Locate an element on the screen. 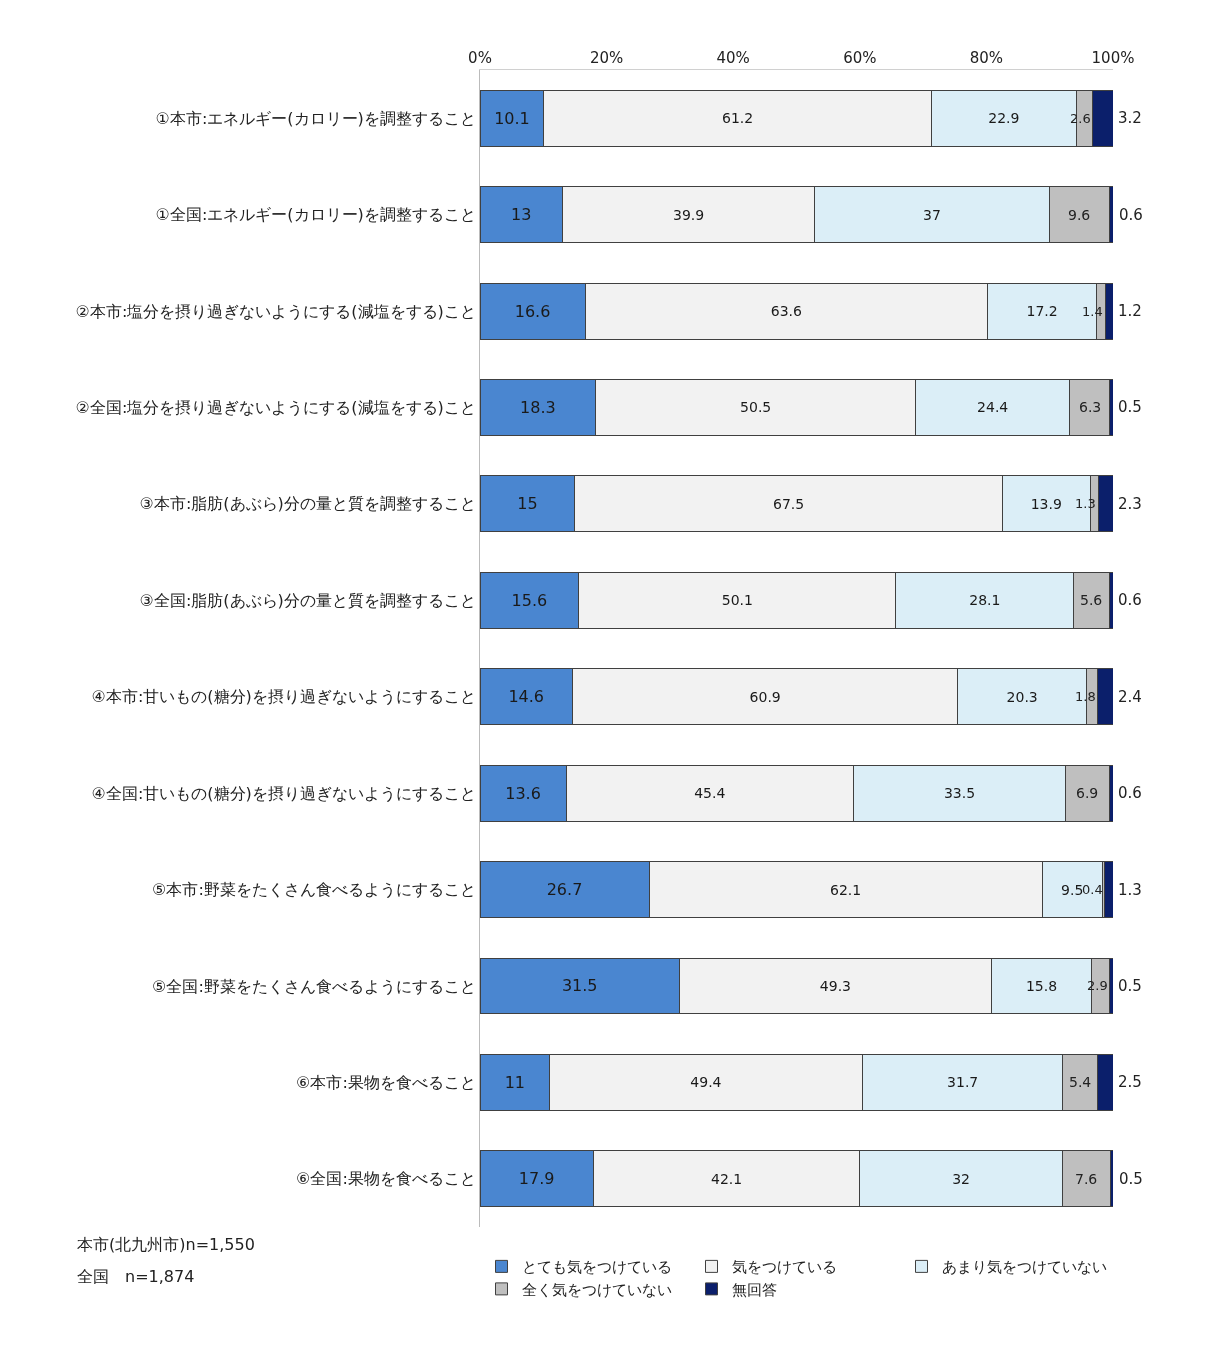  data-label: 11 is located at coordinates (514, 1082).